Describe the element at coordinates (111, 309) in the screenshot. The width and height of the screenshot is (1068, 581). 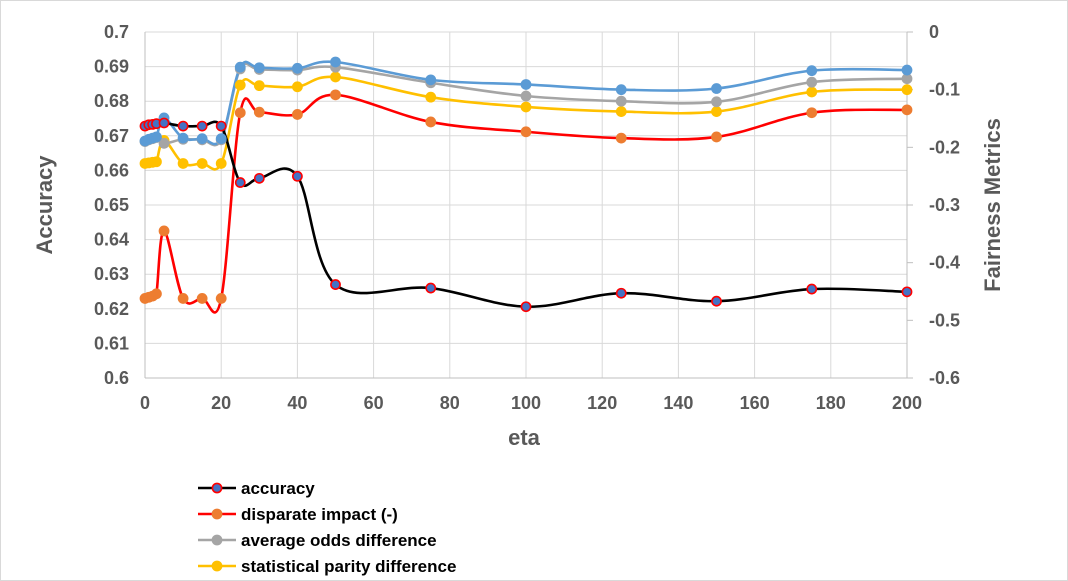
I see `y-tick-label: 0.62` at that location.